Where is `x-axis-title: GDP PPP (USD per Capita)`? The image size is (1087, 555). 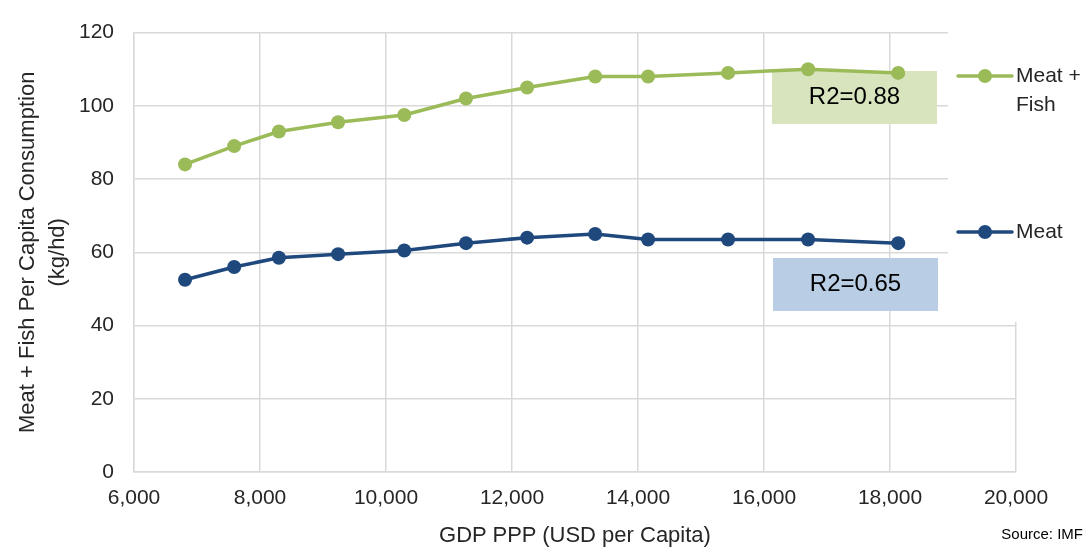
x-axis-title: GDP PPP (USD per Capita) is located at coordinates (575, 535).